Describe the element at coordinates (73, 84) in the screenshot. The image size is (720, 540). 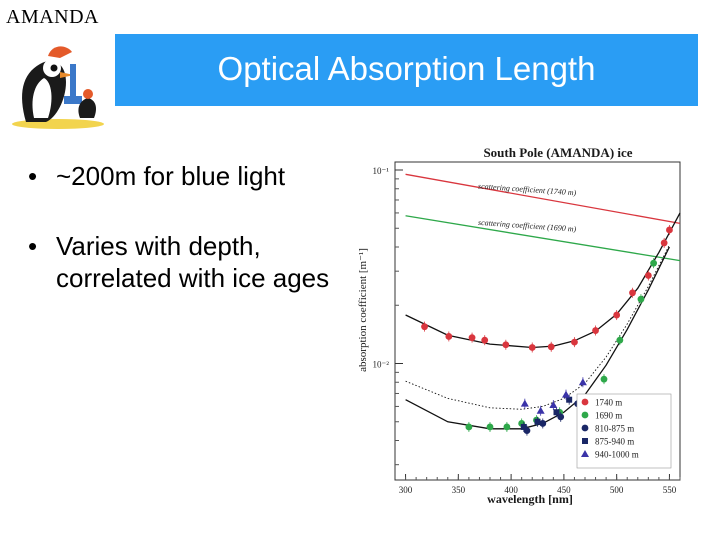
I see `microscope-stand` at that location.